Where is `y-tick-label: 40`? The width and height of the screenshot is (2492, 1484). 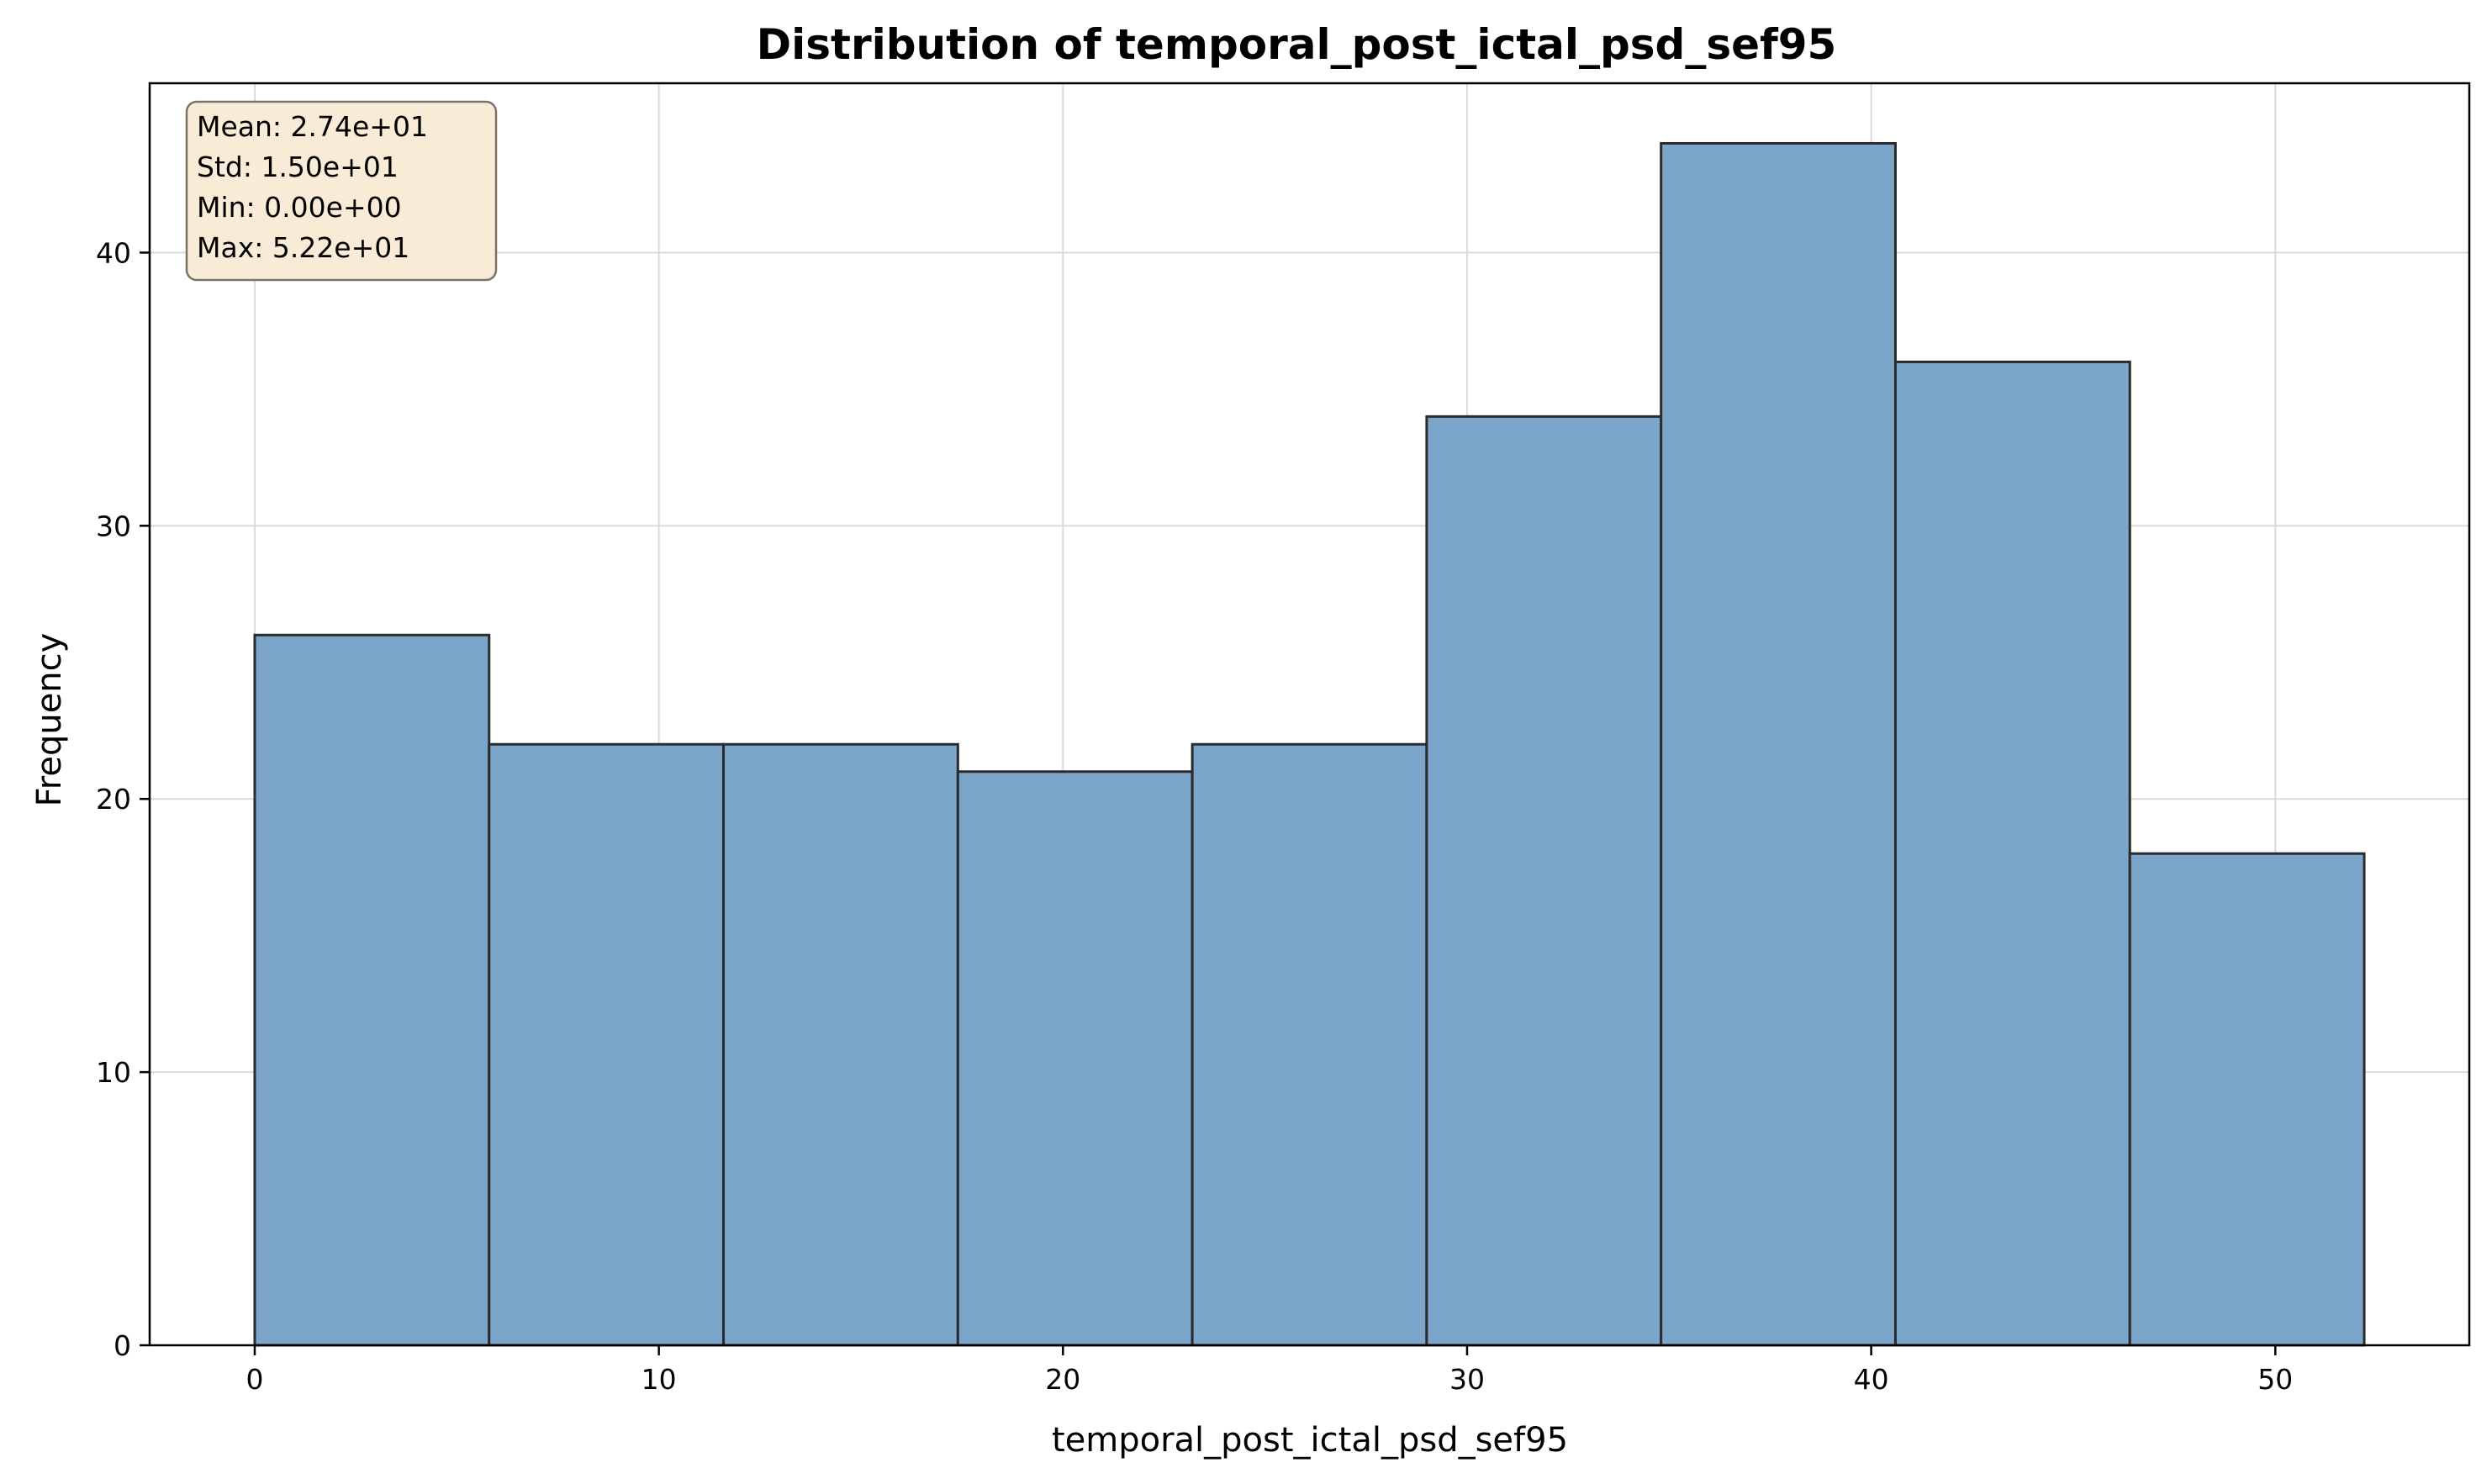
y-tick-label: 40 is located at coordinates (113, 252).